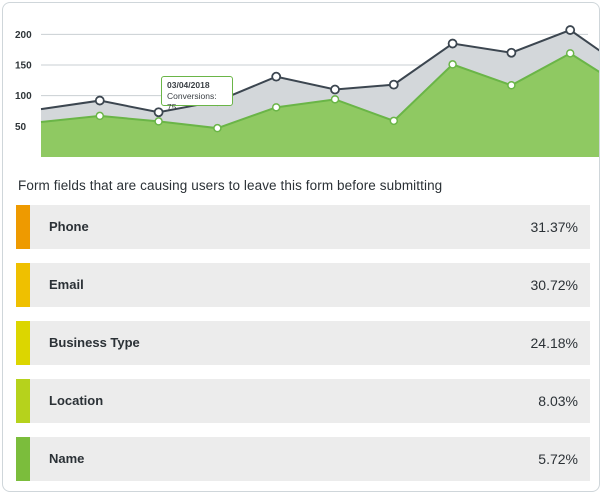 This screenshot has height=496, width=604. Describe the element at coordinates (303, 401) in the screenshot. I see `field-row-location: Location 8.03%` at that location.